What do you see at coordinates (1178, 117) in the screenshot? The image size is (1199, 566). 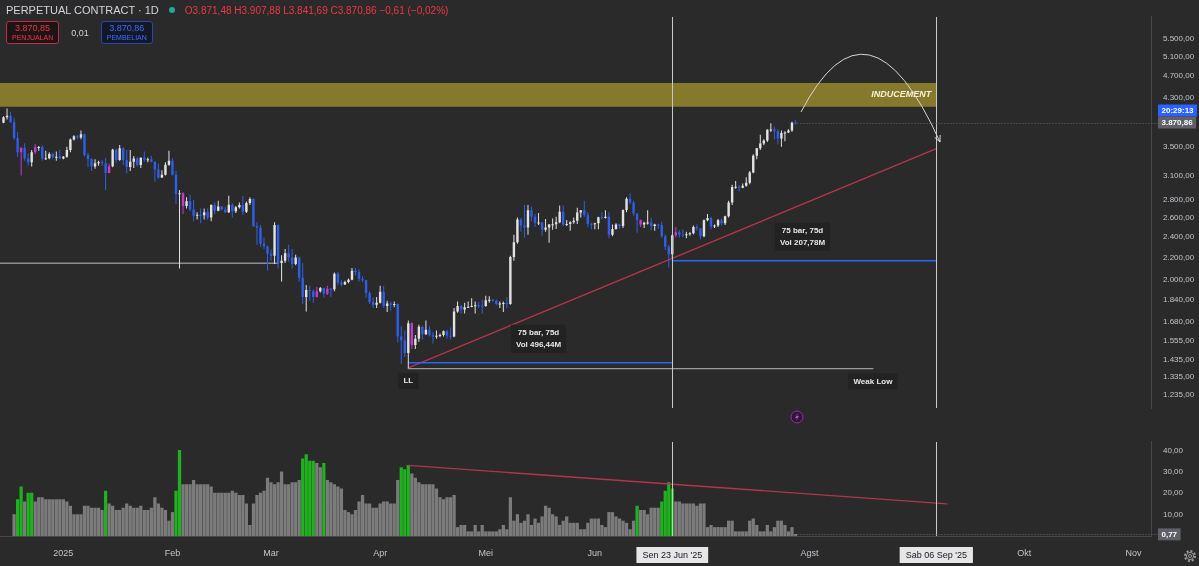 I see `annotation: 20:29:13 3.870,86` at bounding box center [1178, 117].